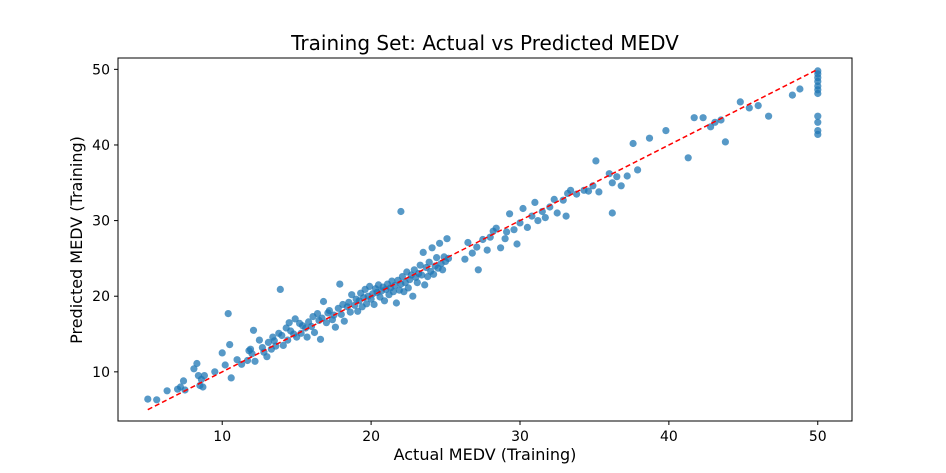  I want to click on x-tick-label: 10, so click(222, 437).